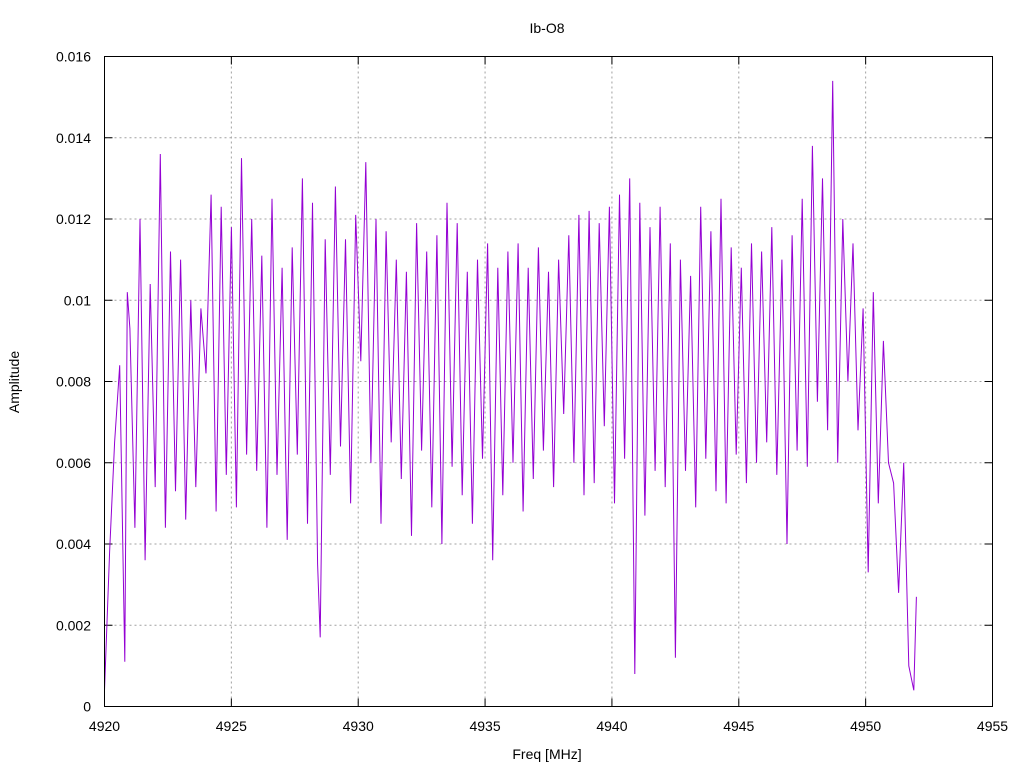 The height and width of the screenshot is (768, 1024). What do you see at coordinates (73, 219) in the screenshot?
I see `y-tick-label: 0.012` at bounding box center [73, 219].